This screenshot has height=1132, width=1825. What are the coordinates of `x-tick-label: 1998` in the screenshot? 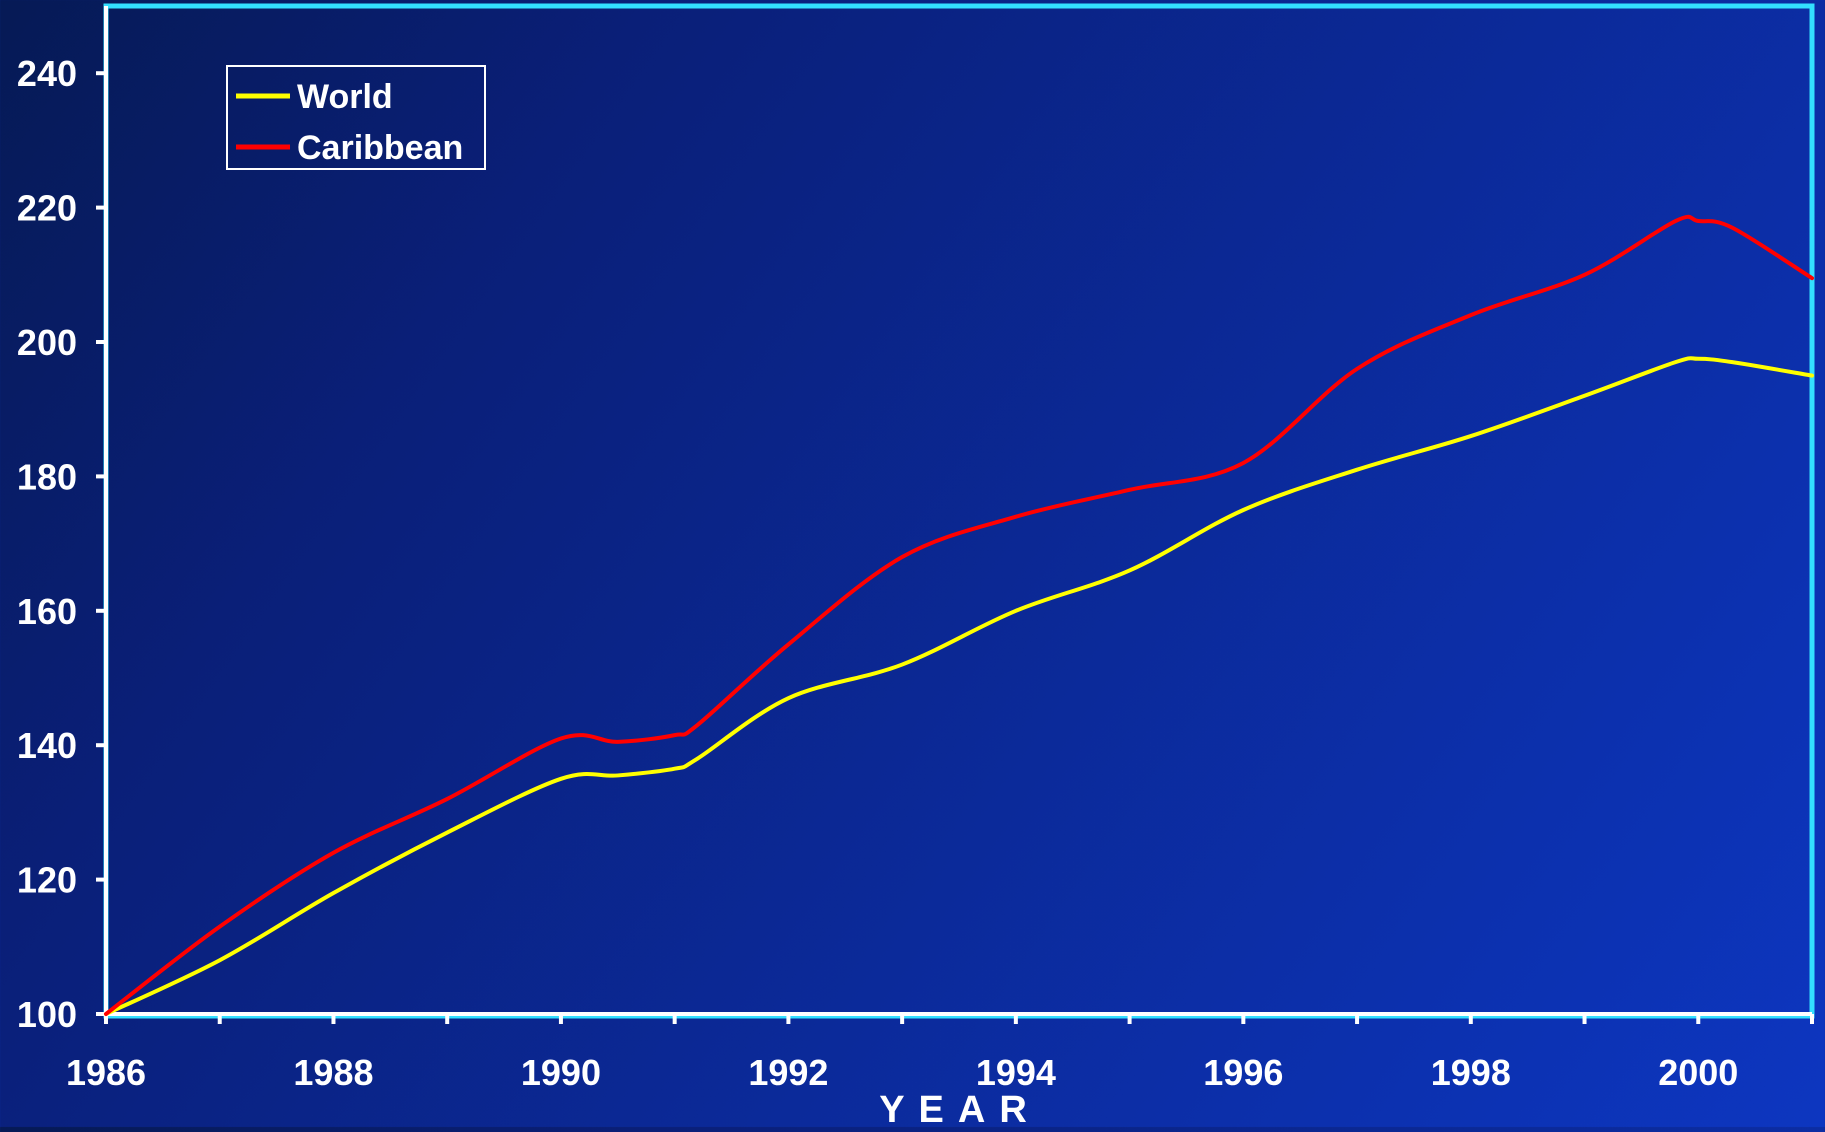 It's located at (1471, 1072).